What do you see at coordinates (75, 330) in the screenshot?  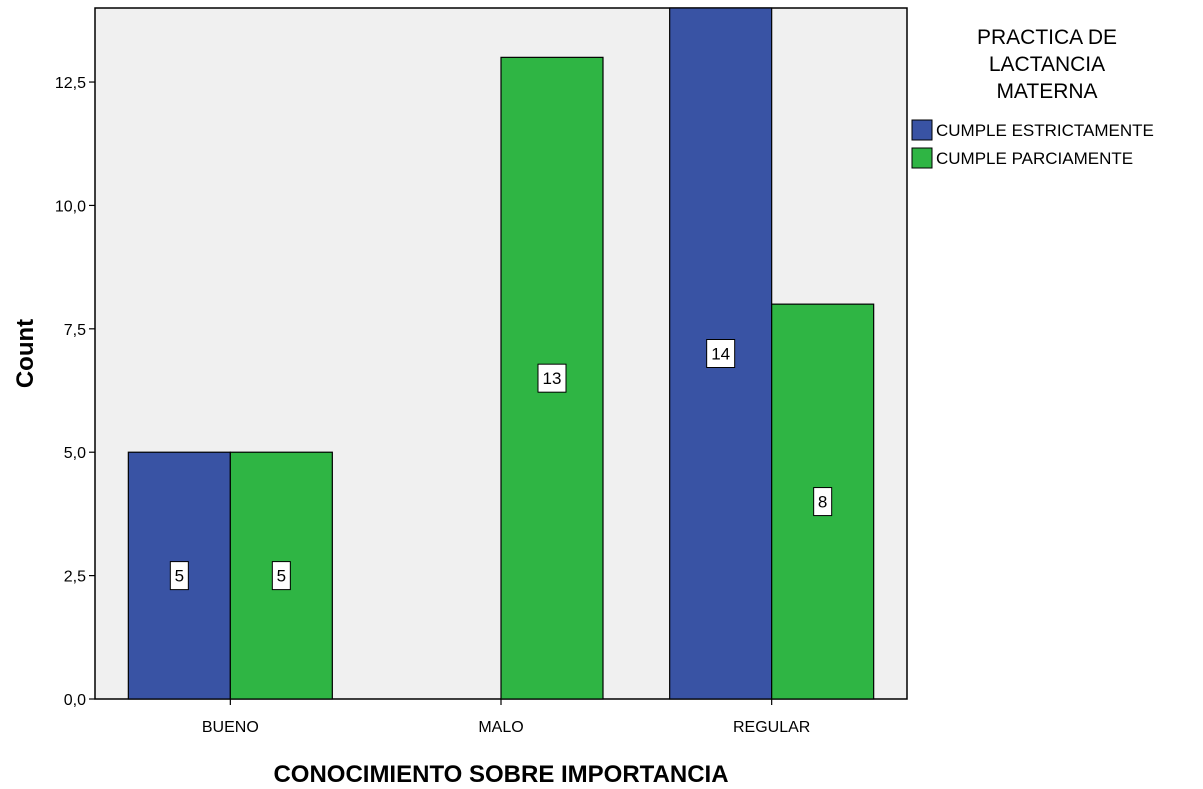 I see `y-tick-label: 7,5` at bounding box center [75, 330].